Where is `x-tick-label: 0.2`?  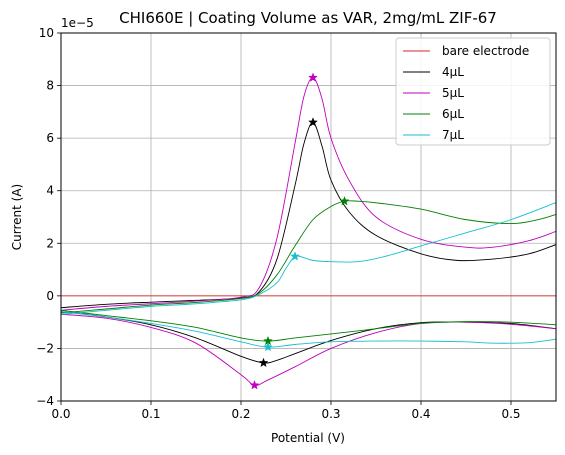
x-tick-label: 0.2 is located at coordinates (240, 414).